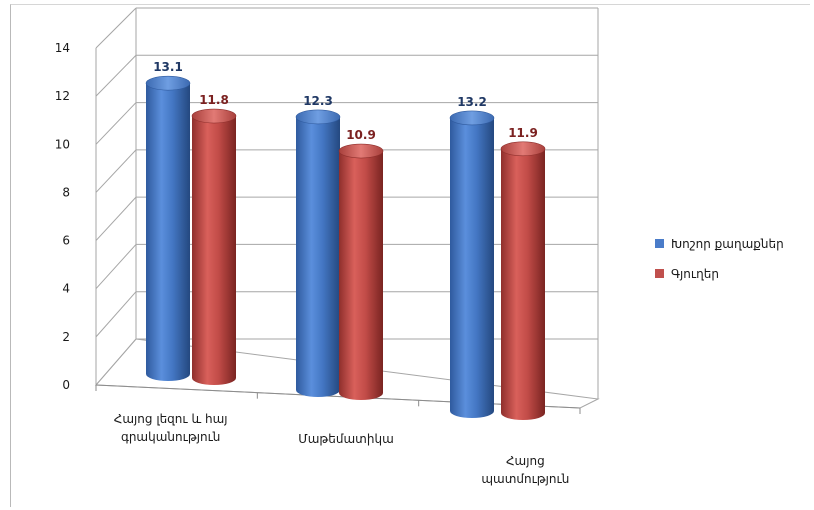  What do you see at coordinates (727, 244) in the screenshot?
I see `legend-label: Խոշոր քաղաքներ` at bounding box center [727, 244].